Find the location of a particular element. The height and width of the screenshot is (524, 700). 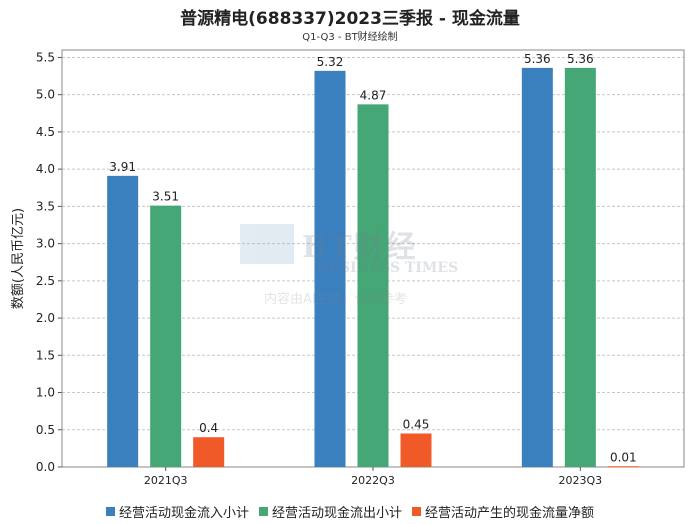

data-label: 3.51 is located at coordinates (165, 197).